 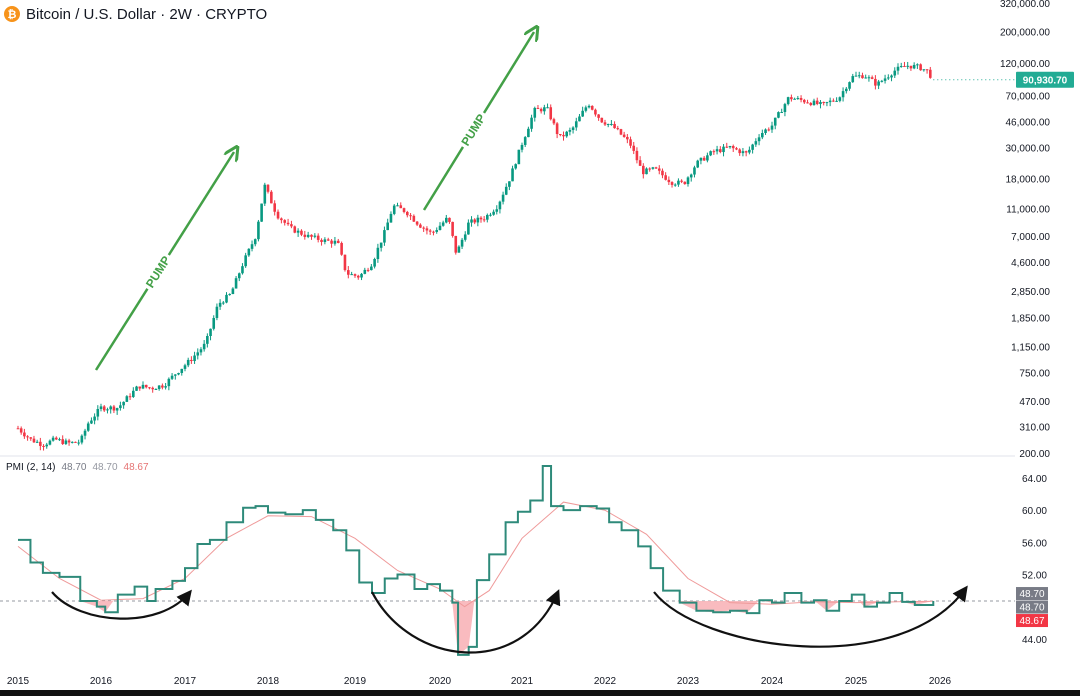 What do you see at coordinates (1025, 64) in the screenshot?
I see `price-axis-label: 120,000.00` at bounding box center [1025, 64].